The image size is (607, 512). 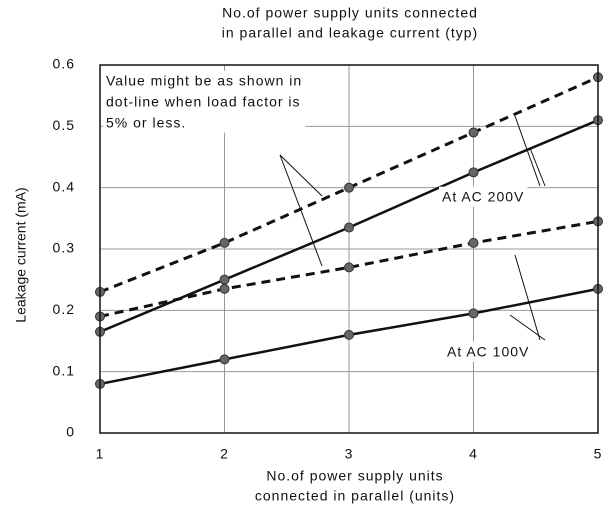 I want to click on x-tick-label: 4, so click(x=473, y=454).